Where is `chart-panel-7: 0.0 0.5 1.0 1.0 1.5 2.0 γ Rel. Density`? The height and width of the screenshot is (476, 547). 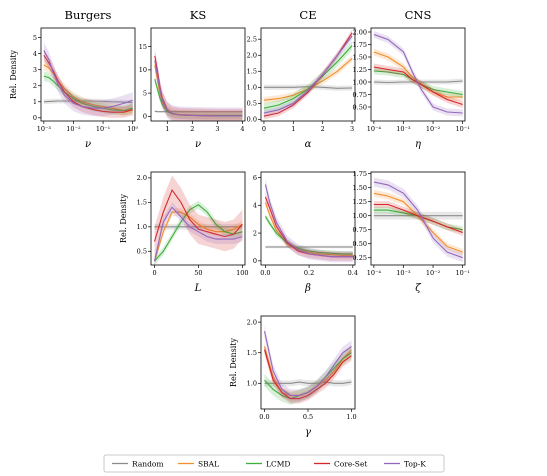
chart-panel-7: 0.0 0.5 1.0 1.0 1.5 2.0 γ Rel. Density is located at coordinates (293, 376).